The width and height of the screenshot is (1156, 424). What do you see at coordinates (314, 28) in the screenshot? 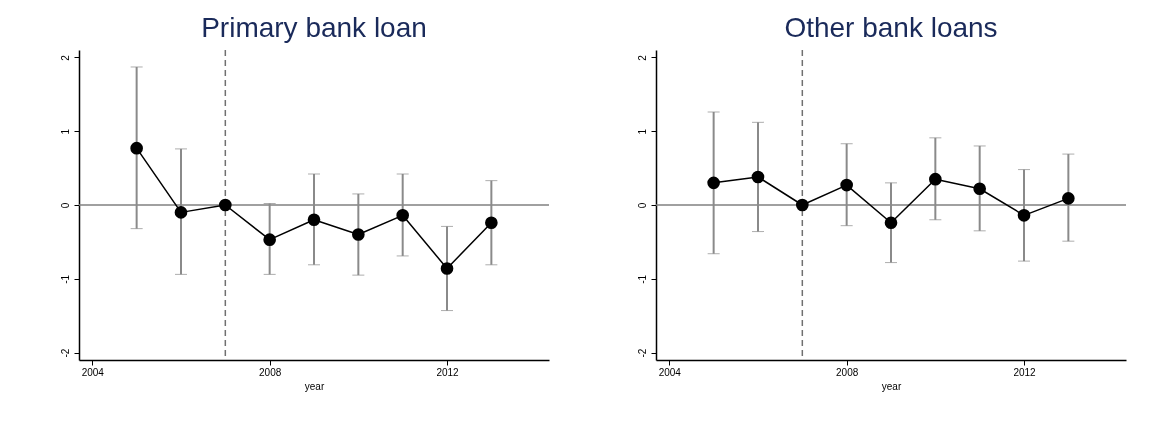
I see `chart-title: Primary bank loan` at bounding box center [314, 28].